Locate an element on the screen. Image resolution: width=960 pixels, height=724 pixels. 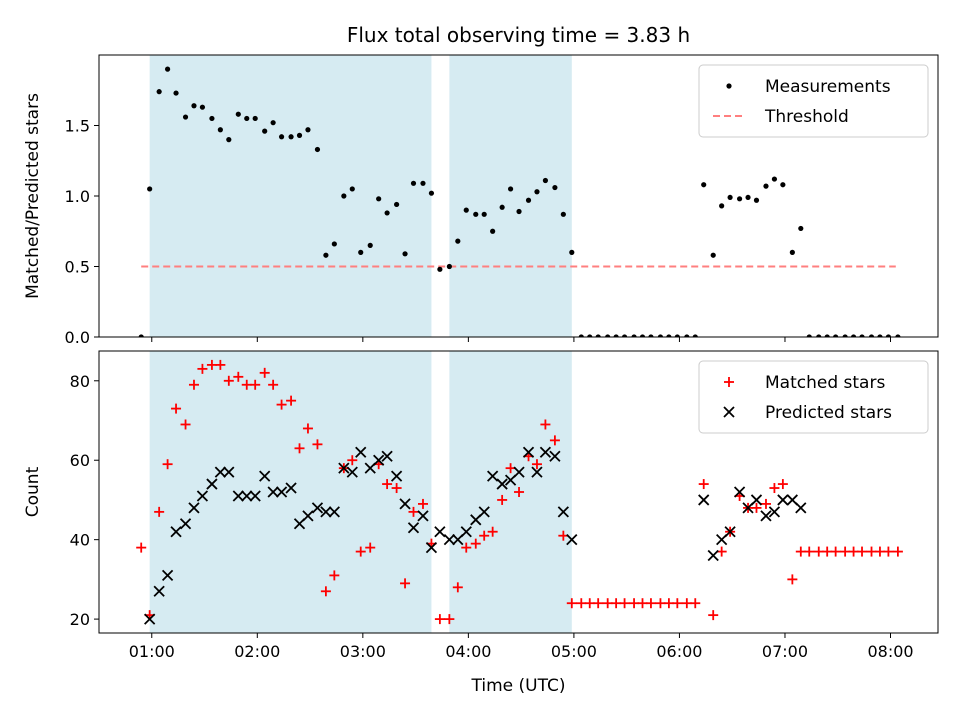
legend-marker is located at coordinates (729, 86).